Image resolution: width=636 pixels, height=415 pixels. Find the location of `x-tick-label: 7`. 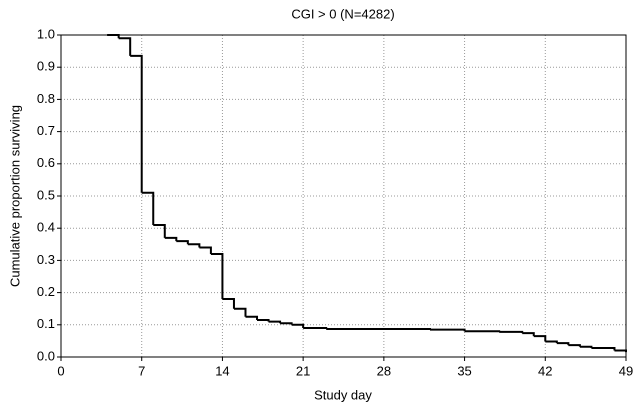

x-tick-label: 7 is located at coordinates (141, 370).